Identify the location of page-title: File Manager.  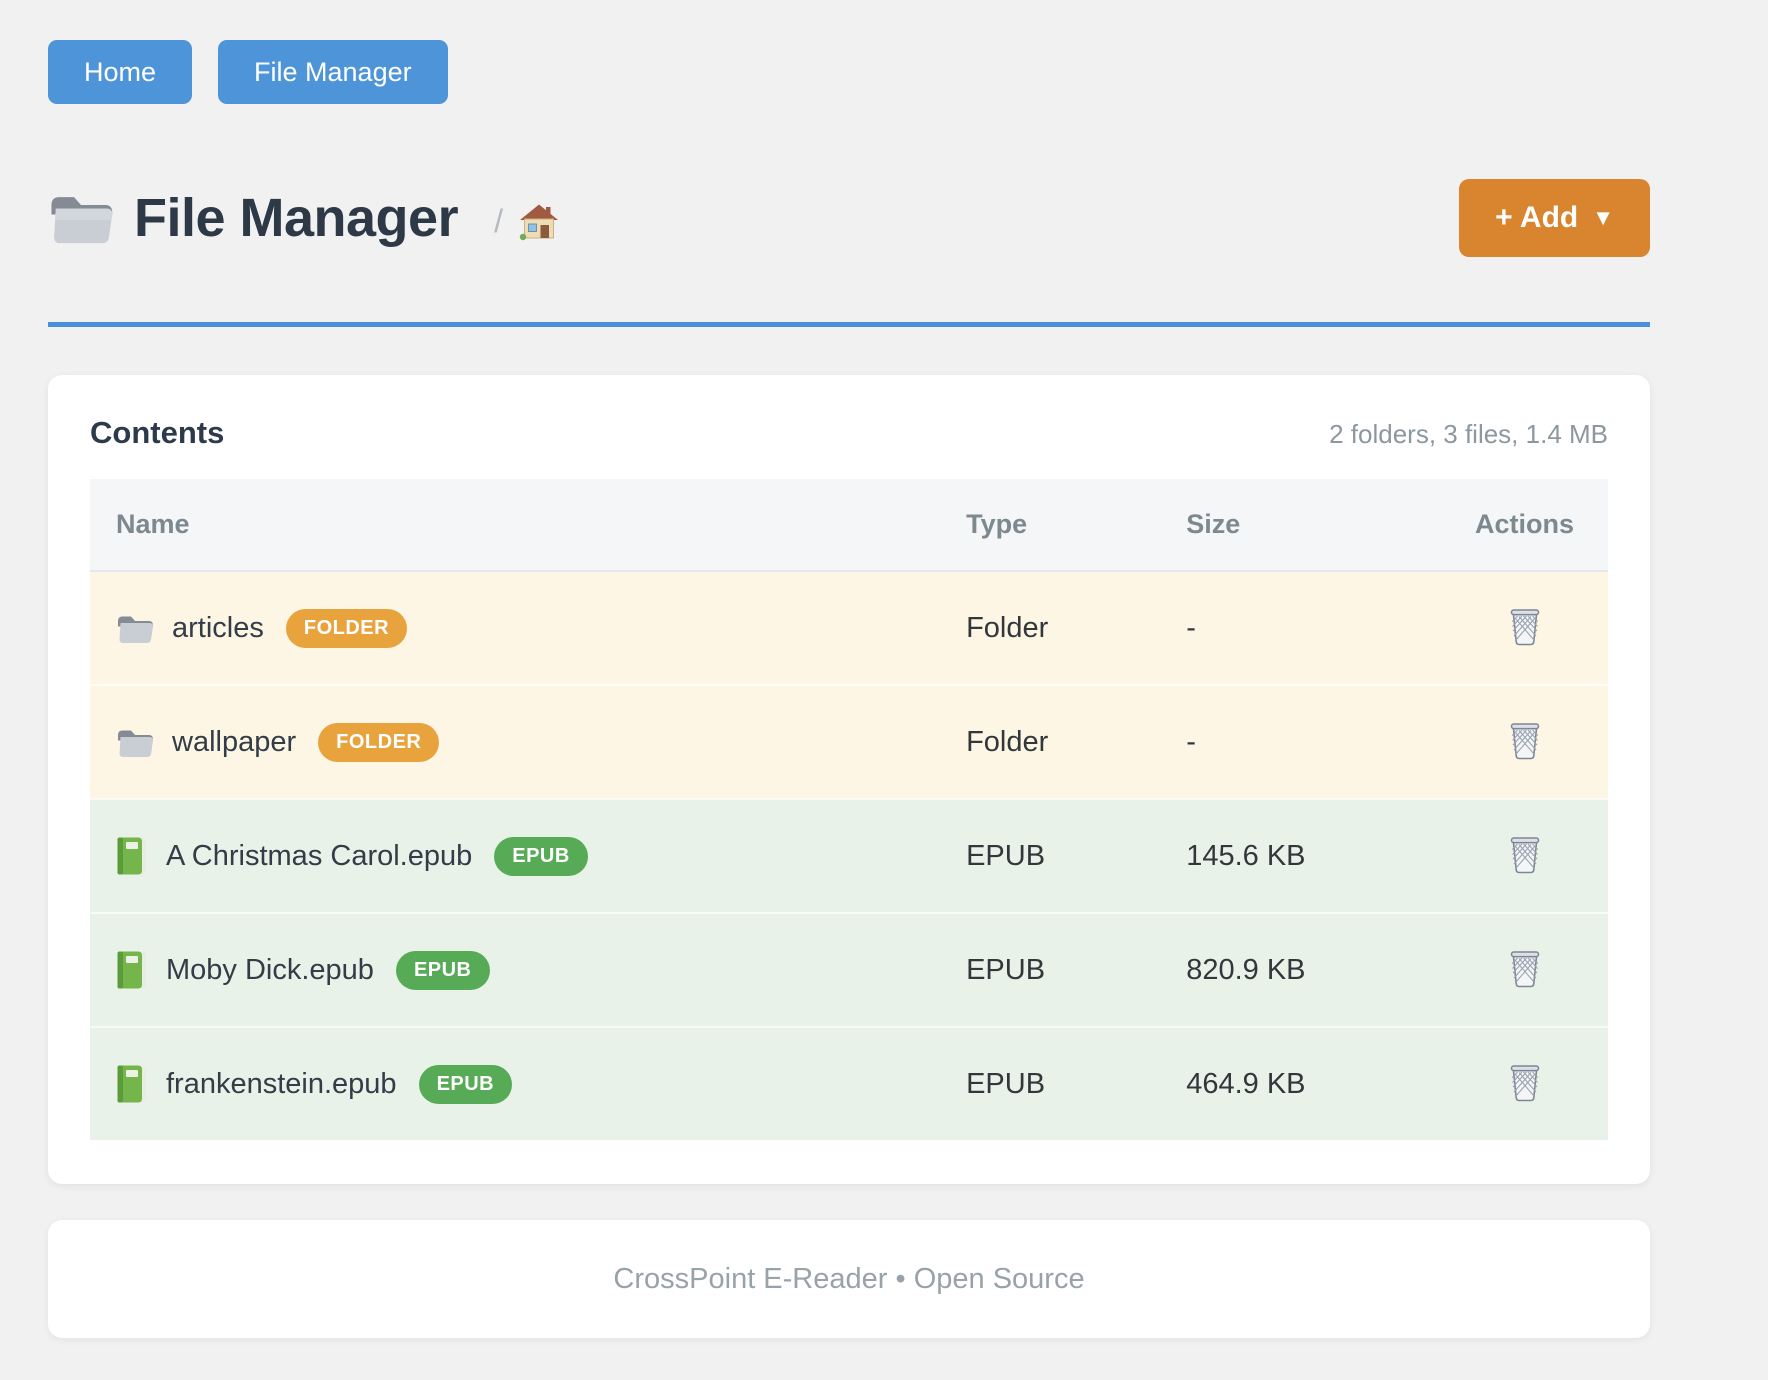
(296, 218).